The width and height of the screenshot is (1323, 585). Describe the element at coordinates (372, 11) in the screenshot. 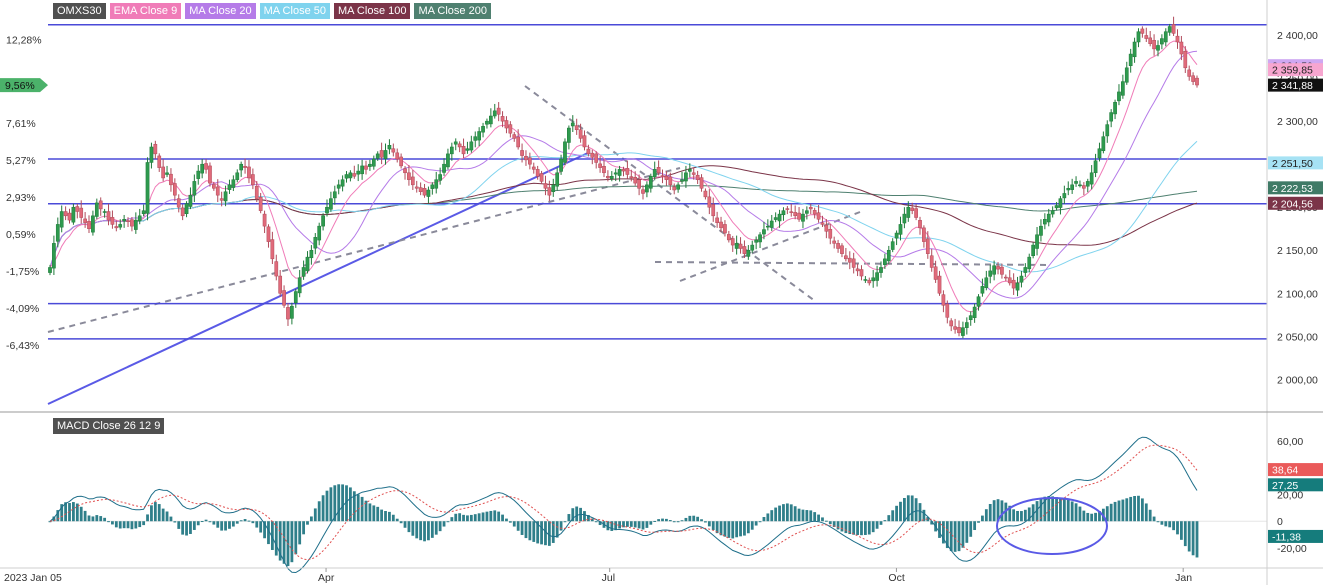

I see `legend-item: MA Close 100` at that location.